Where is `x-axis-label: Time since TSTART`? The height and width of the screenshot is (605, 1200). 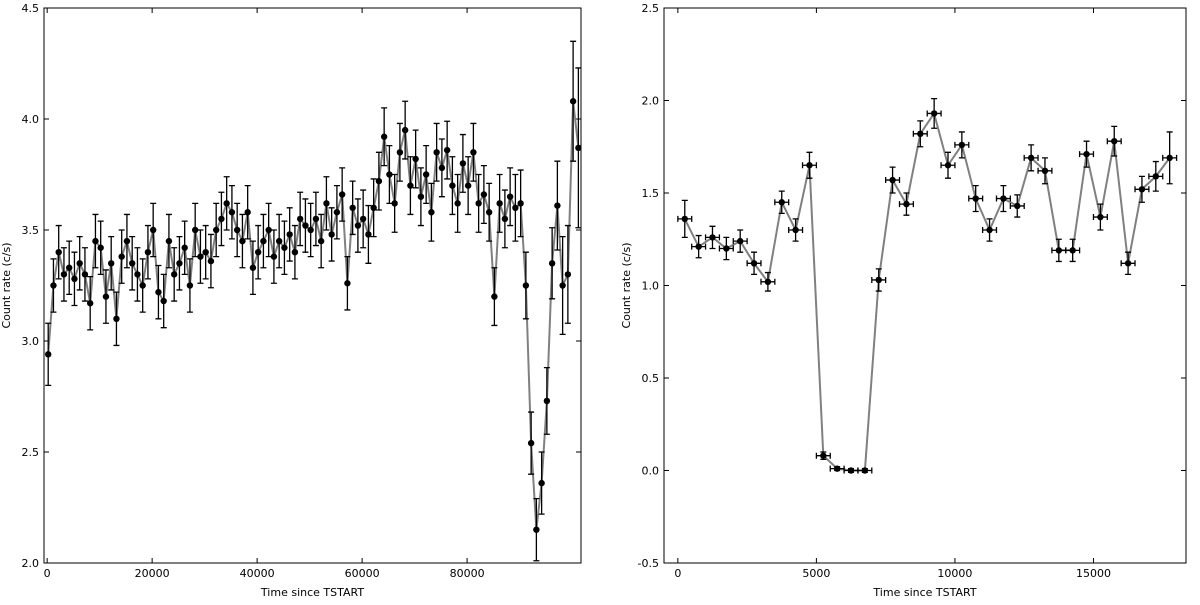 x-axis-label: Time since TSTART is located at coordinates (924, 592).